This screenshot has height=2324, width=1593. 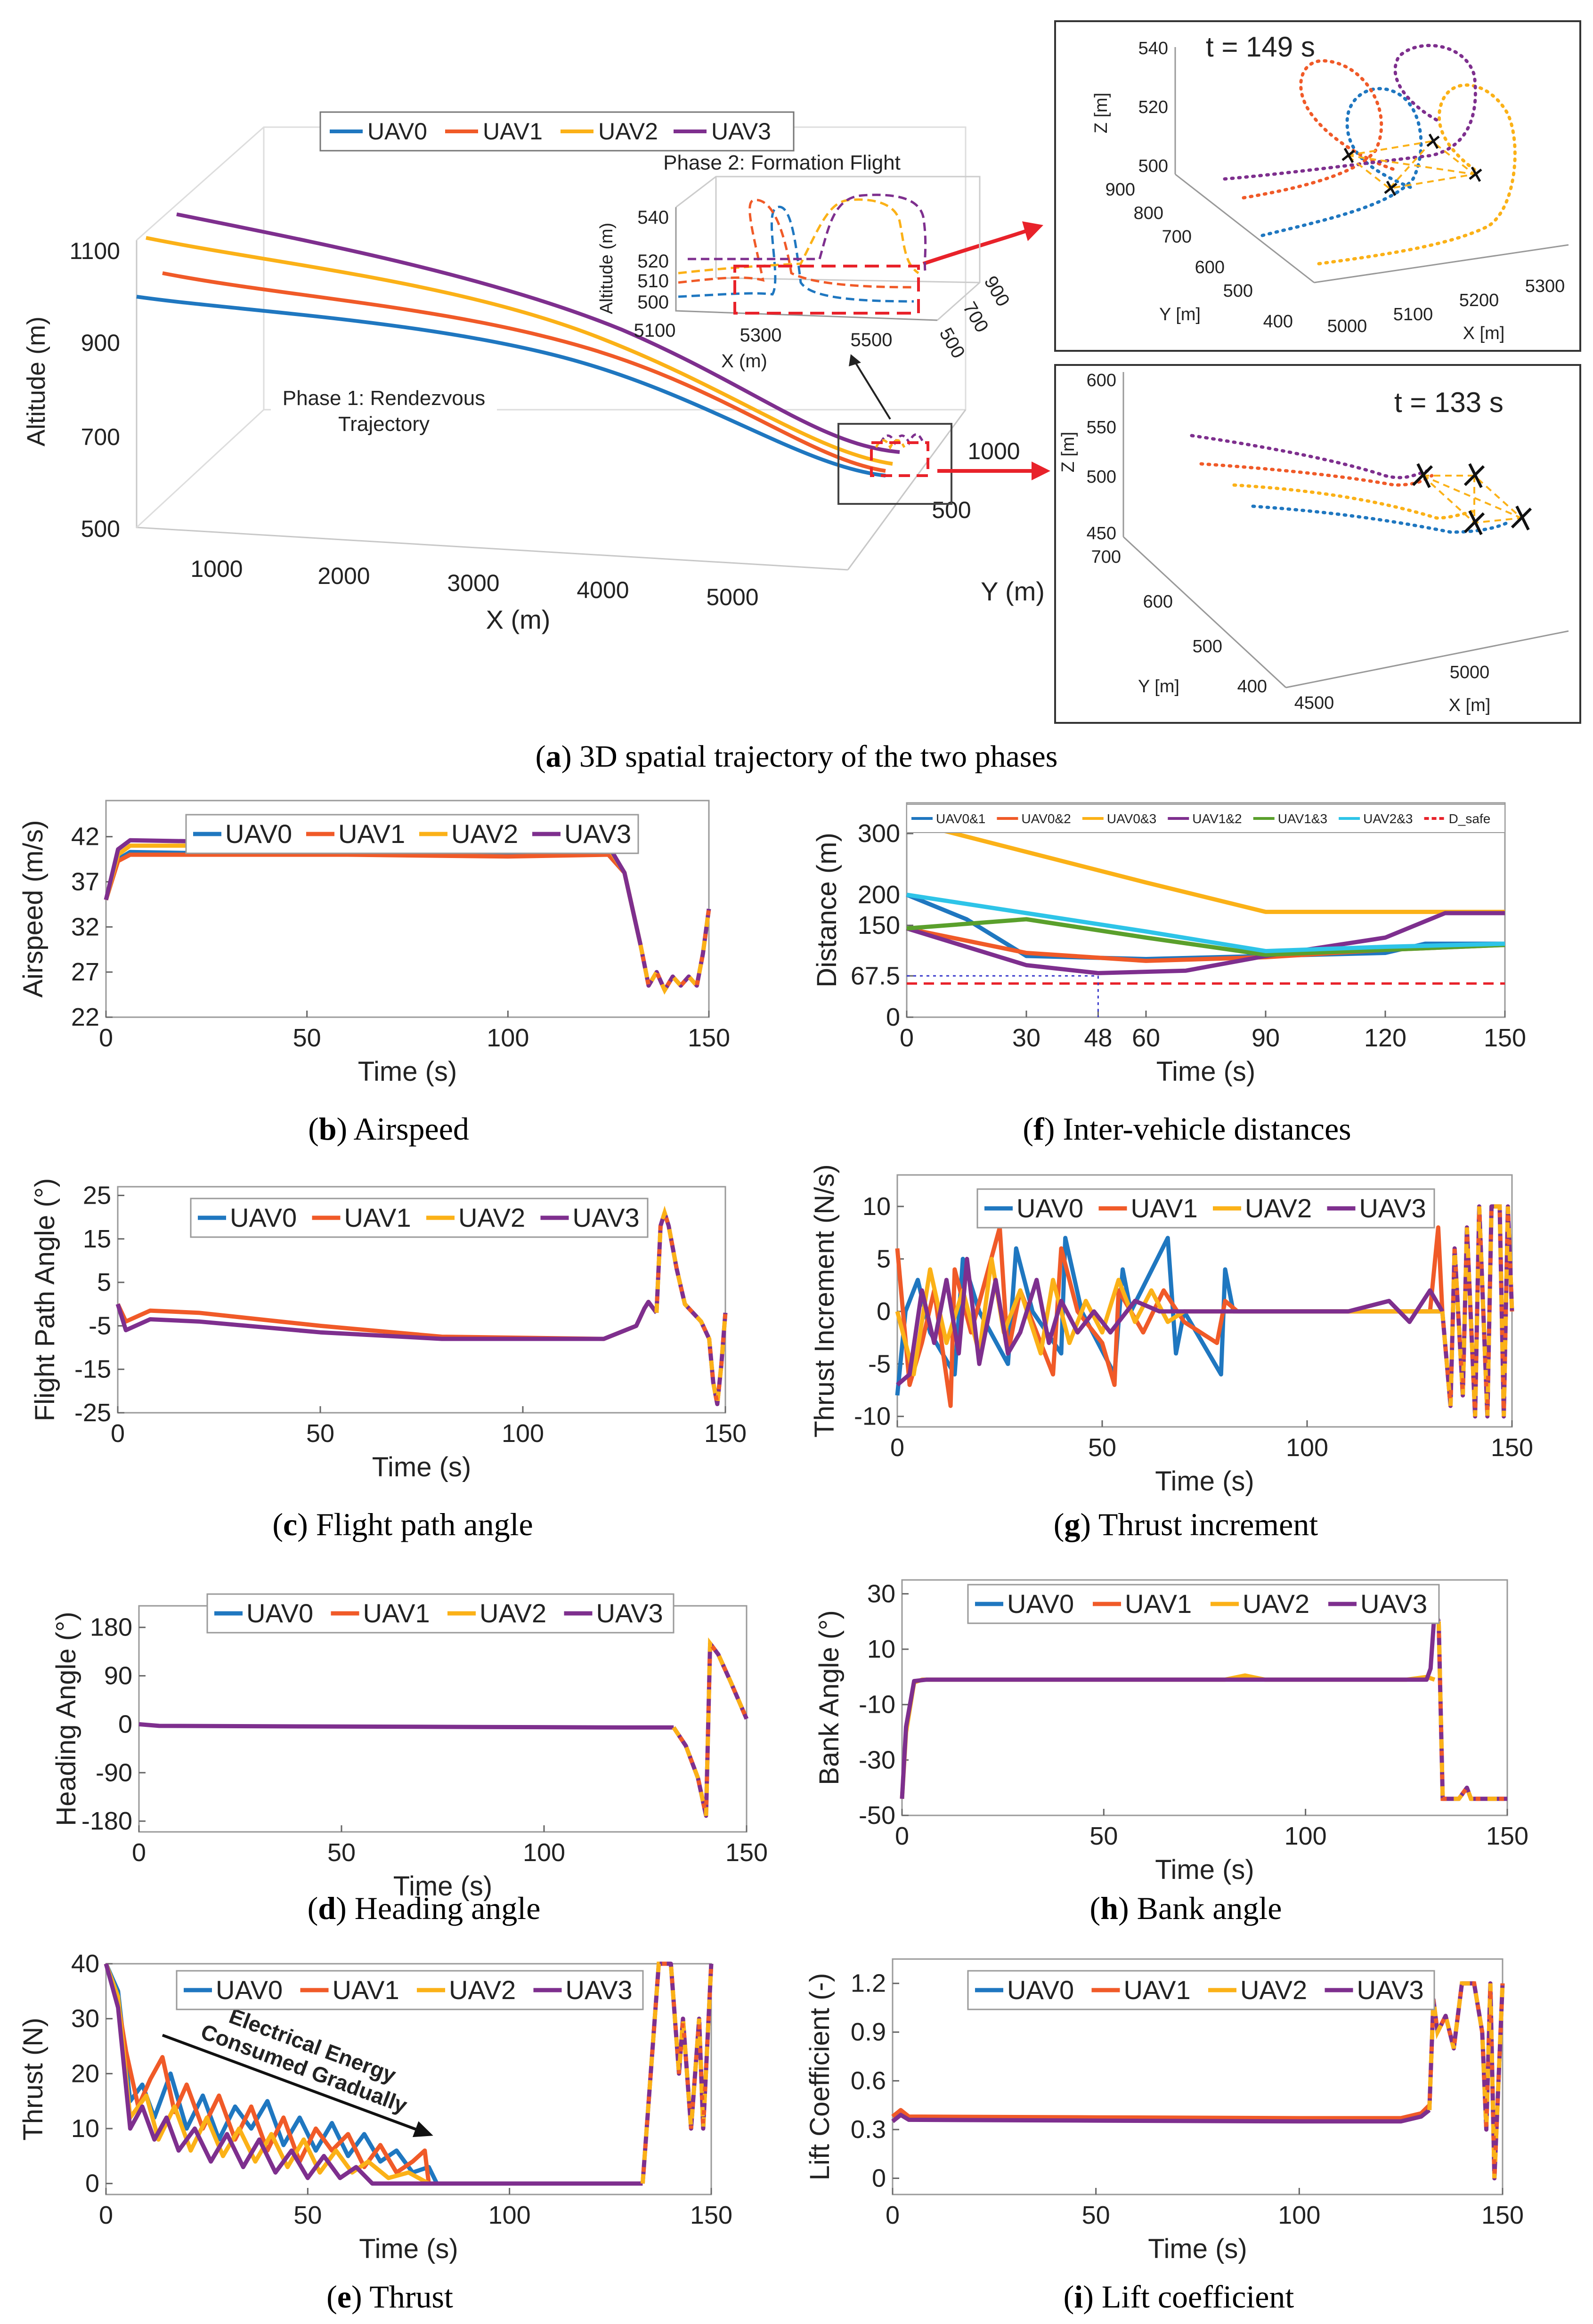 I want to click on t133-z-tick-500: 500, so click(x=1101, y=477).